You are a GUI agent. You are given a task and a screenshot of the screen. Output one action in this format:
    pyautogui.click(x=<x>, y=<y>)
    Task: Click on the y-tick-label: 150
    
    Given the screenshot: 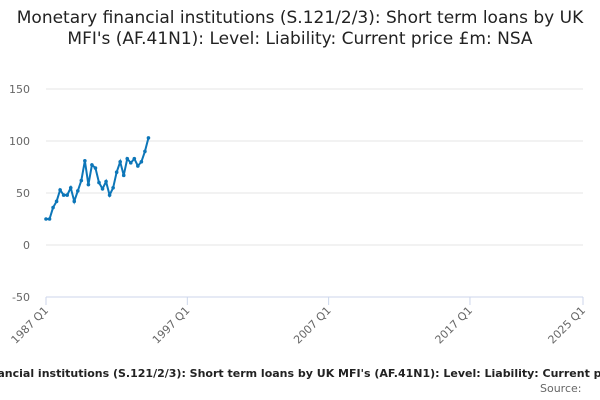 What is the action you would take?
    pyautogui.click(x=19, y=89)
    